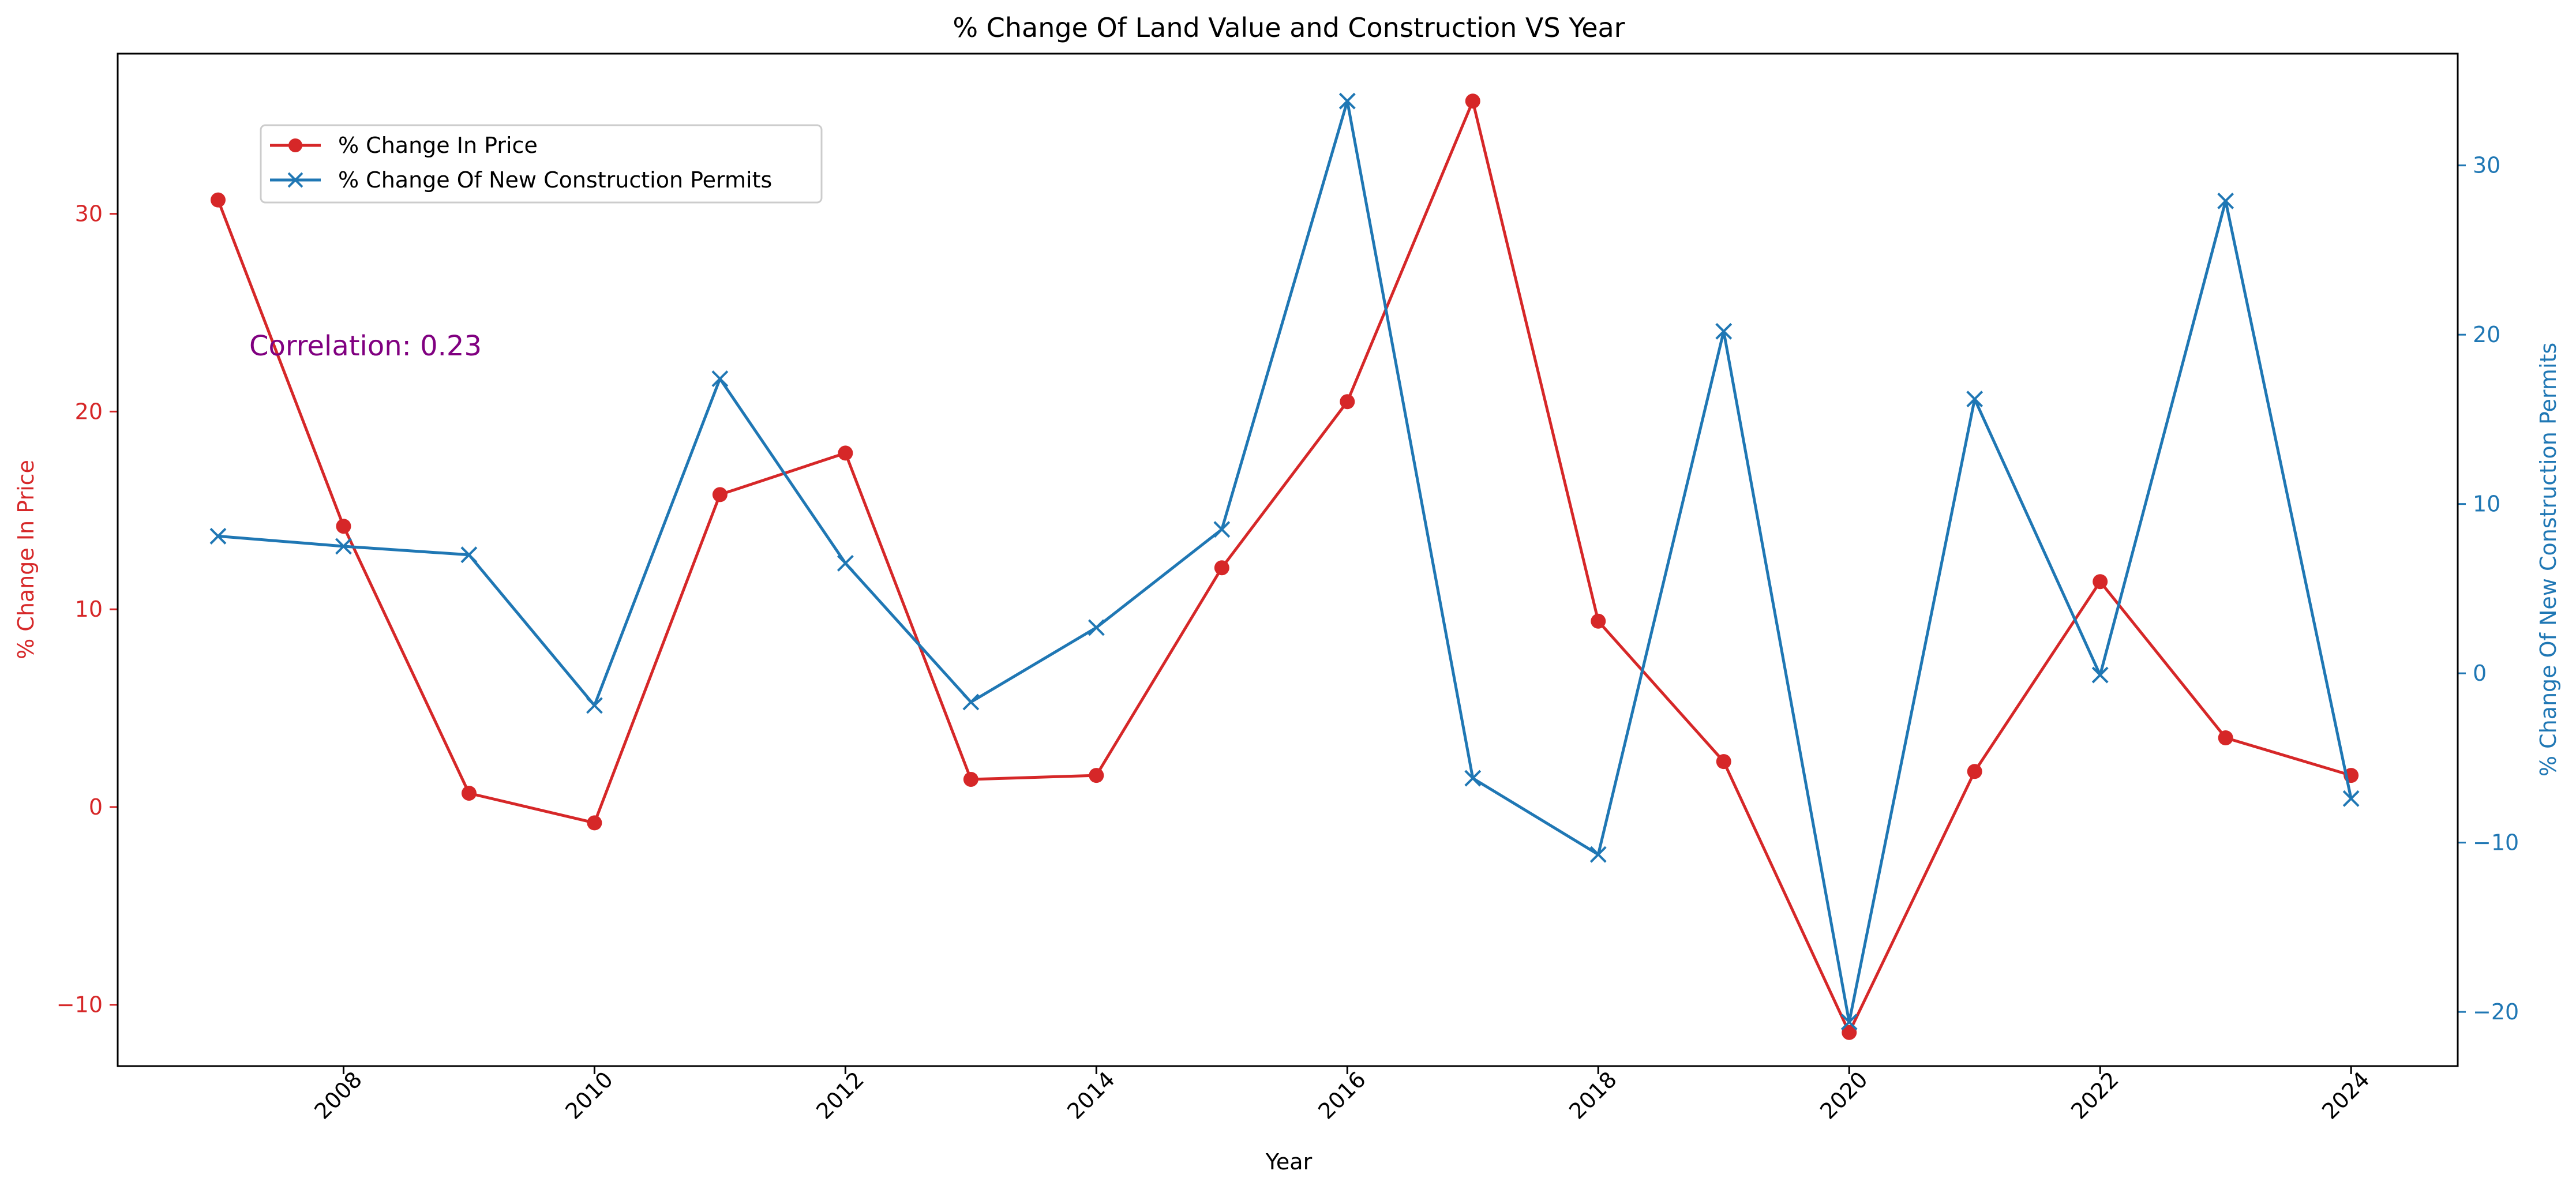 The height and width of the screenshot is (1193, 2576). I want to click on y-left-tick-label: −10, so click(80, 1005).